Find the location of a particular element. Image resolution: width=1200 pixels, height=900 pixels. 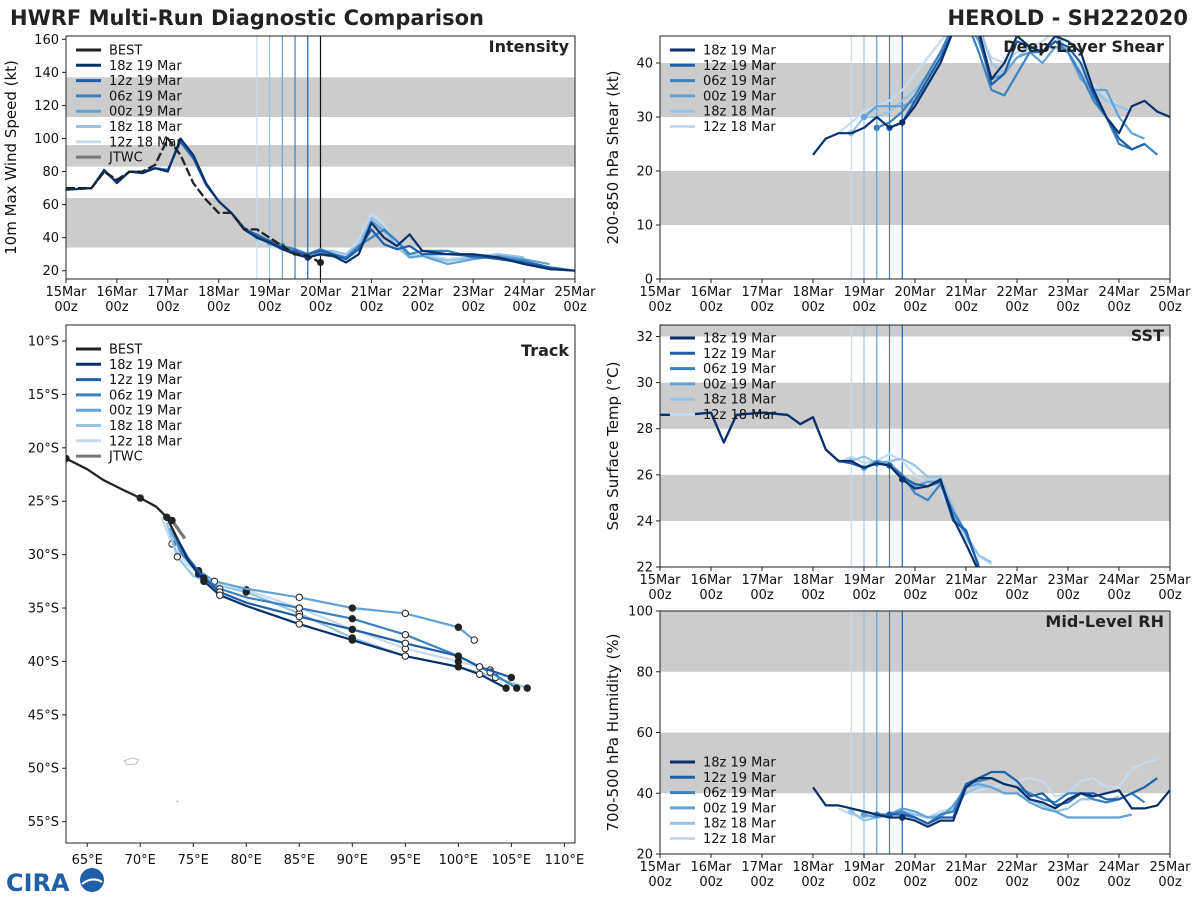

y-tick-label: 28 is located at coordinates (644, 429).